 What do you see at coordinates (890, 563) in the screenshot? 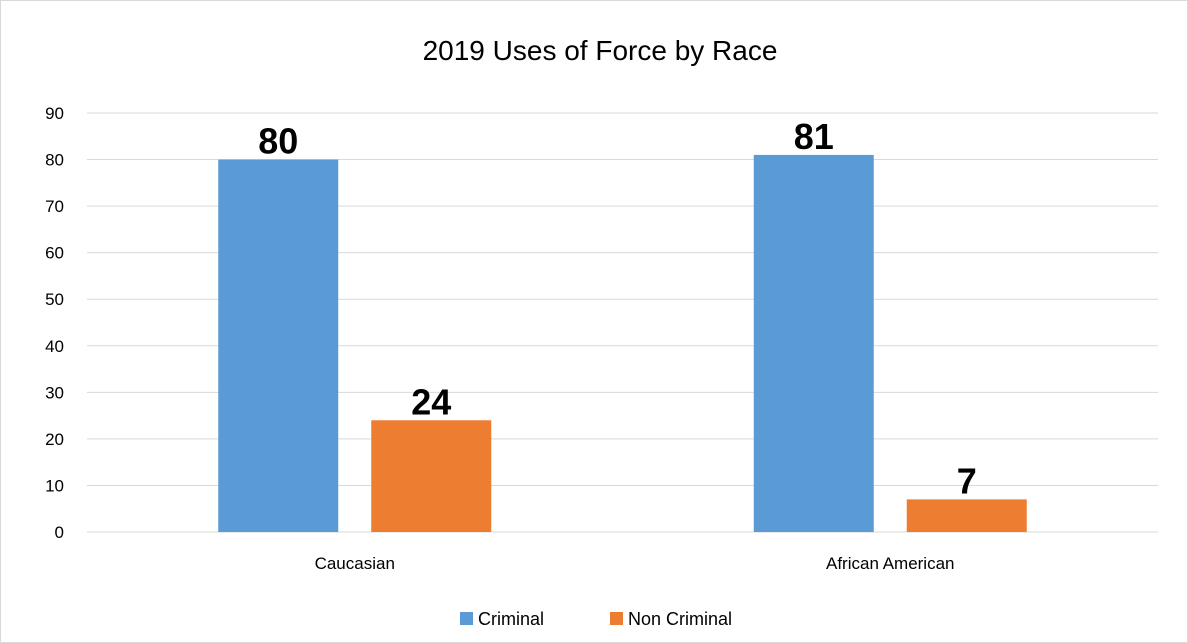
I see `x-category-label: African American` at bounding box center [890, 563].